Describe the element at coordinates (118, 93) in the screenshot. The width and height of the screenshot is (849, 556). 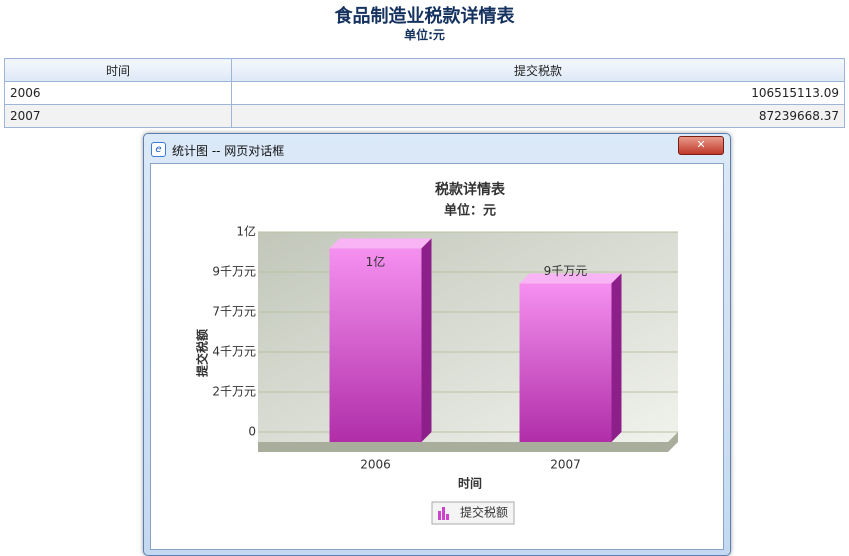
I see `cell: 2006` at that location.